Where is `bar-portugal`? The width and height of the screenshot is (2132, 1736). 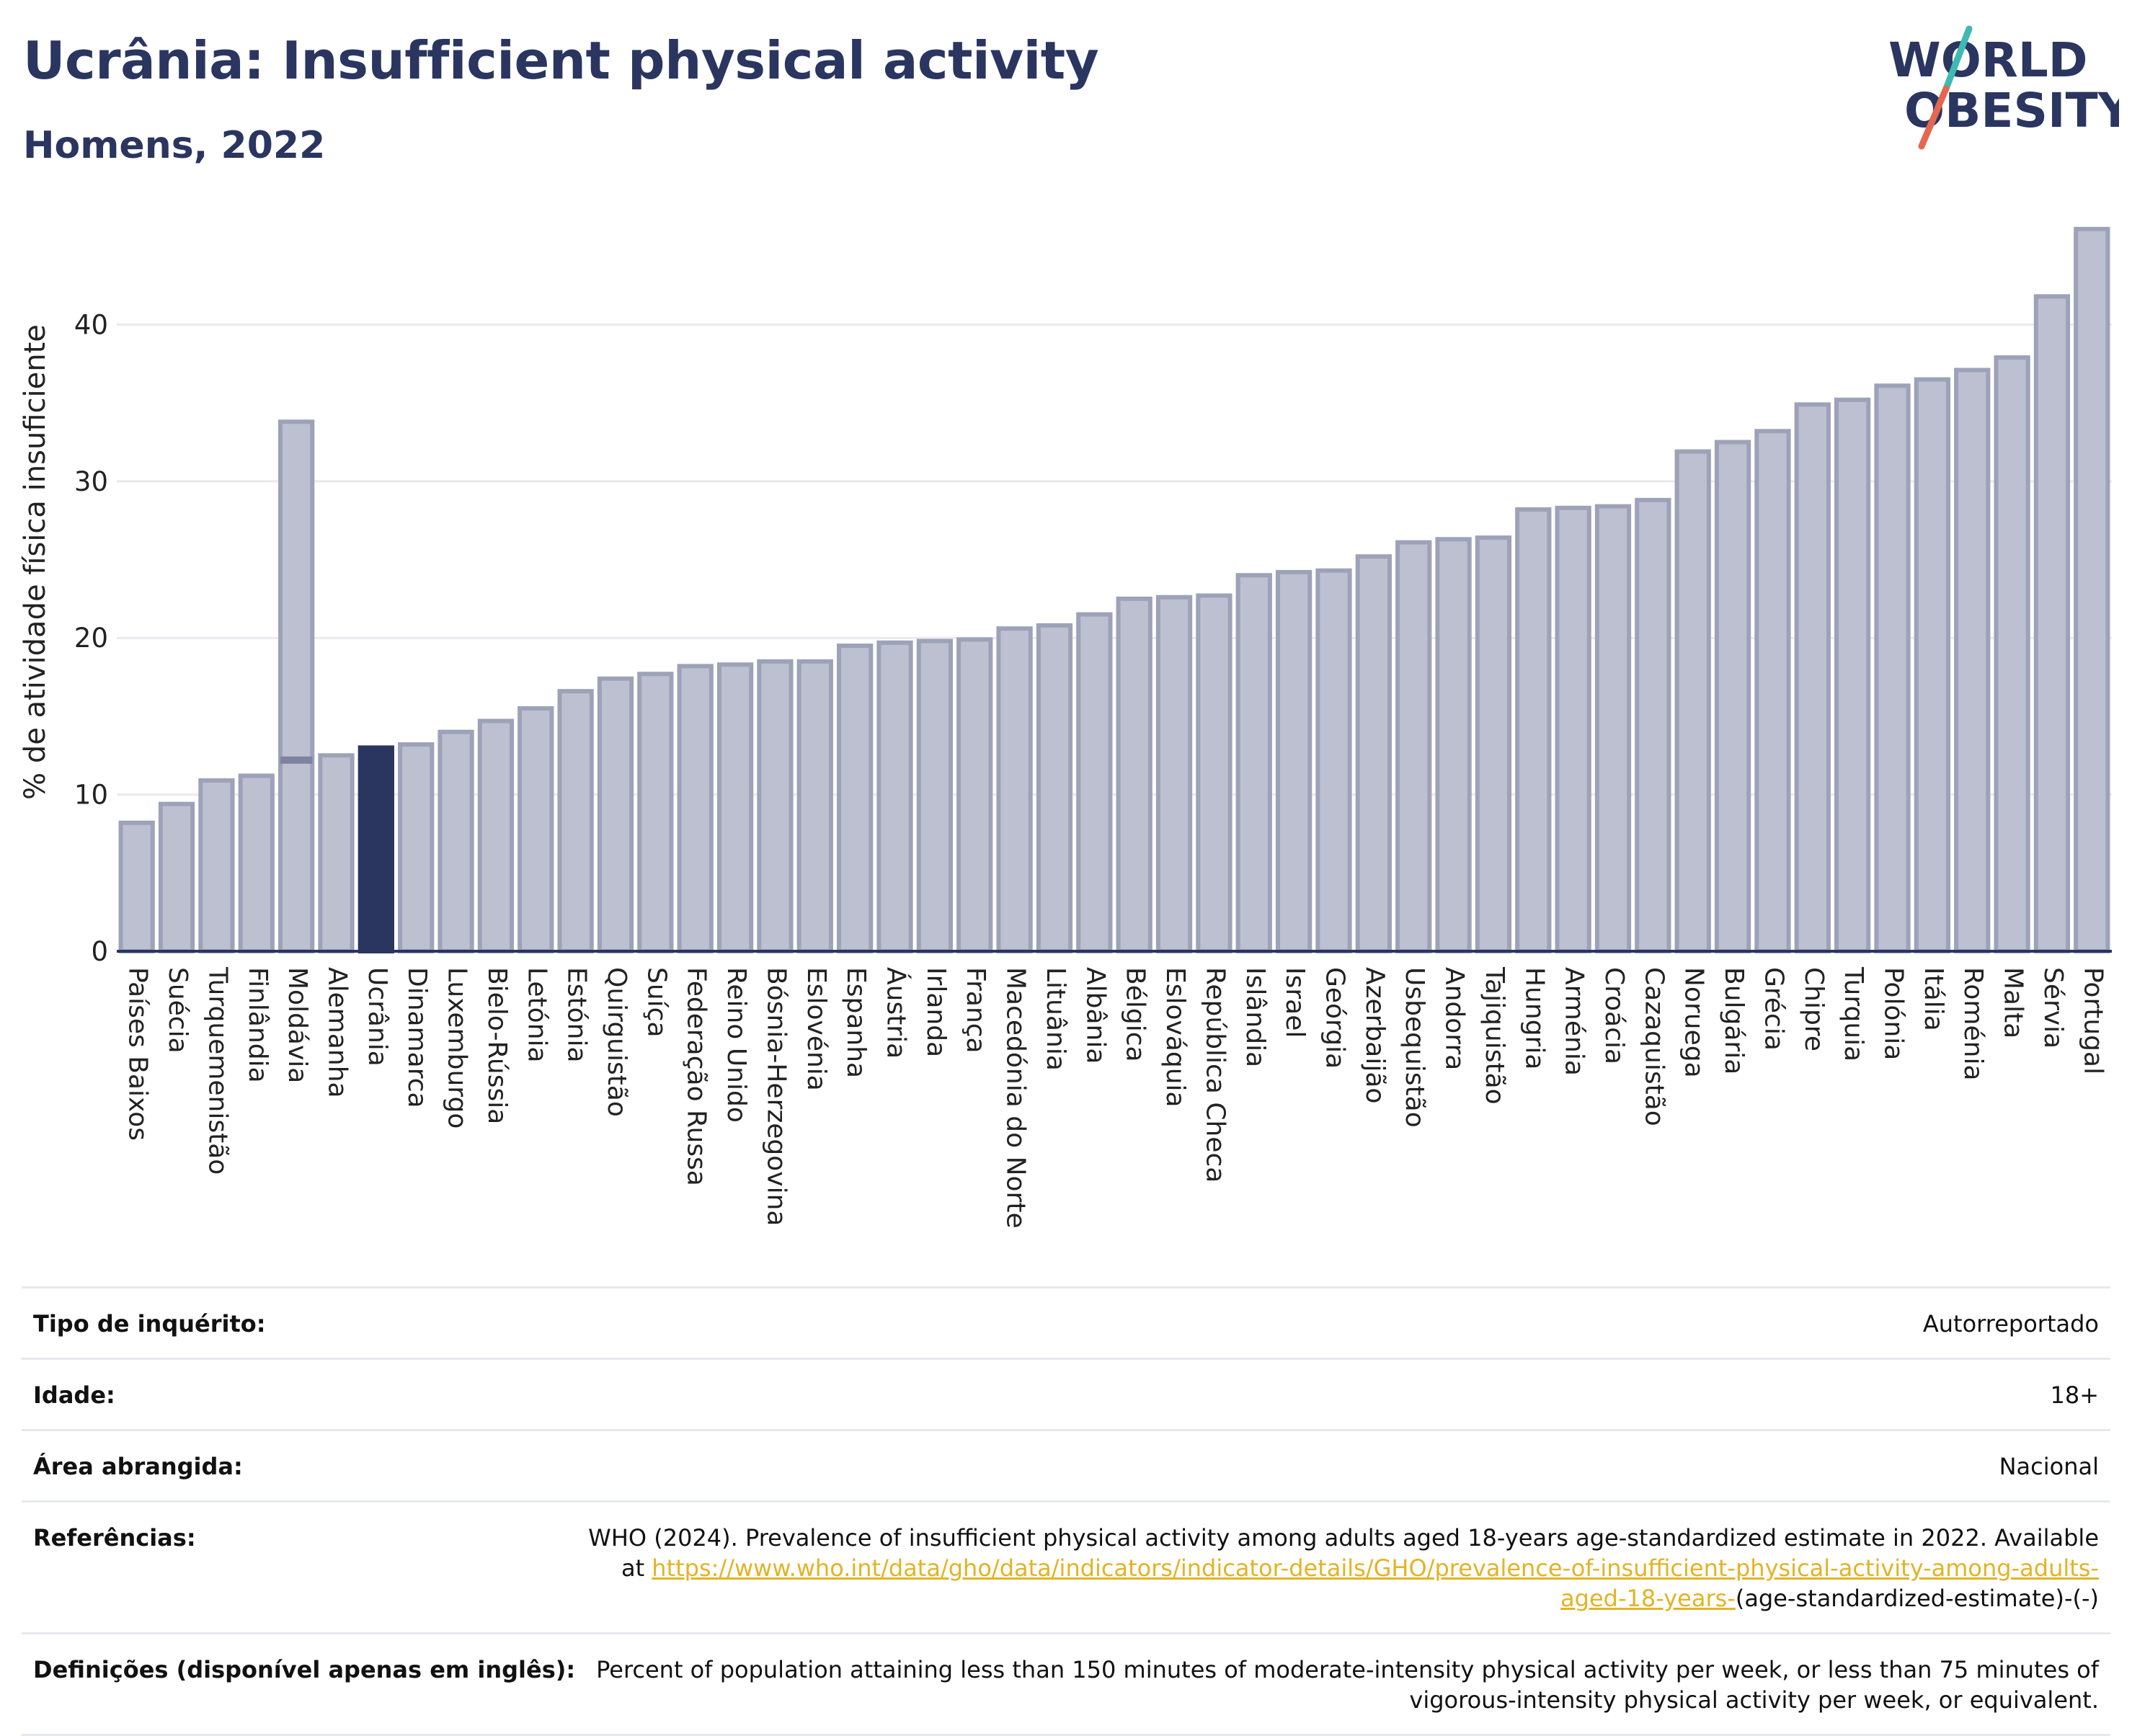 bar-portugal is located at coordinates (2092, 590).